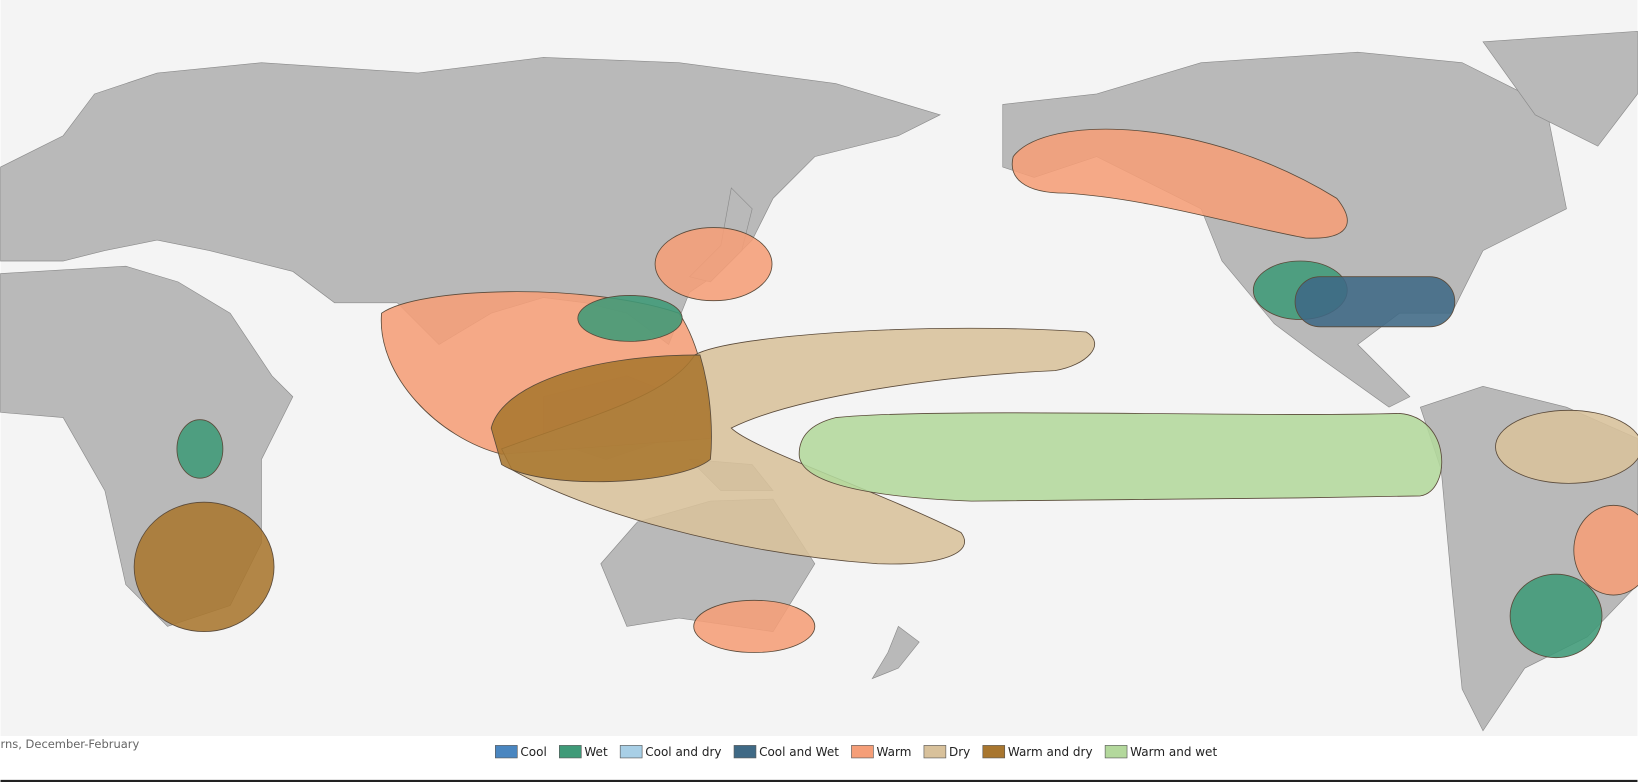 Image resolution: width=1638 pixels, height=783 pixels. What do you see at coordinates (894, 752) in the screenshot?
I see `legend-label: Warm` at bounding box center [894, 752].